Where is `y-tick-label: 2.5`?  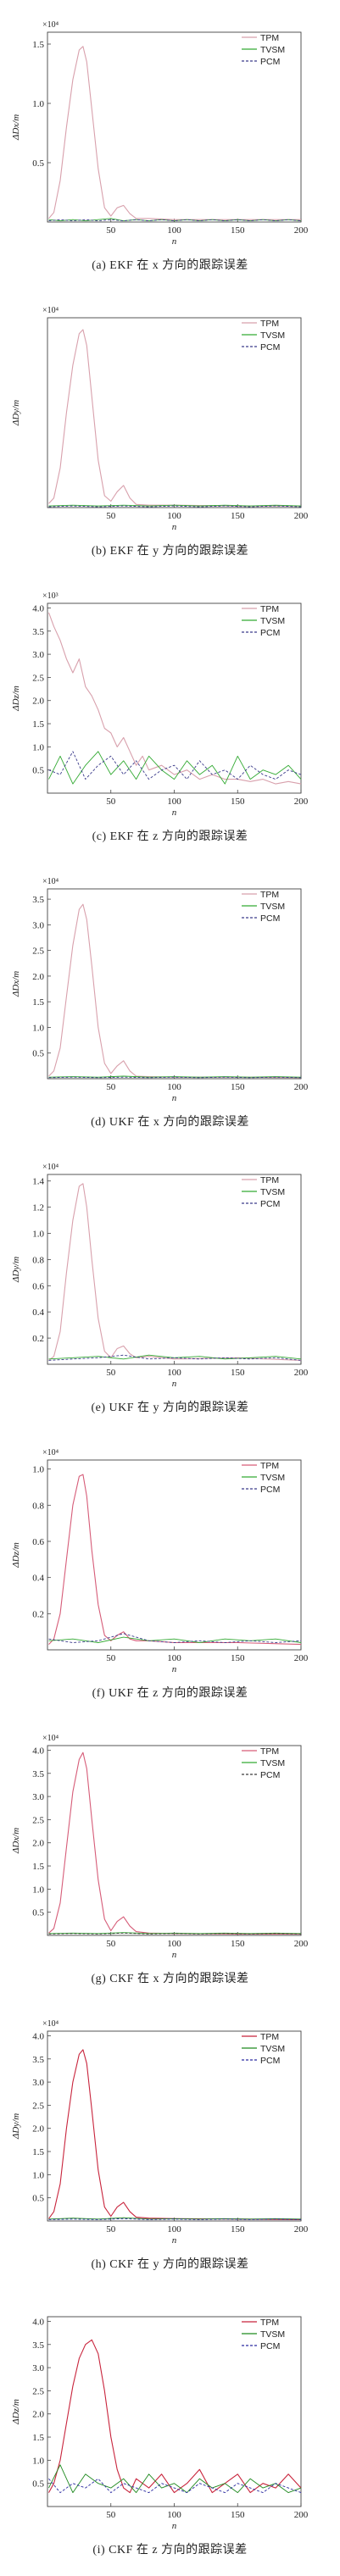
y-tick-label: 2.5 is located at coordinates (38, 2391).